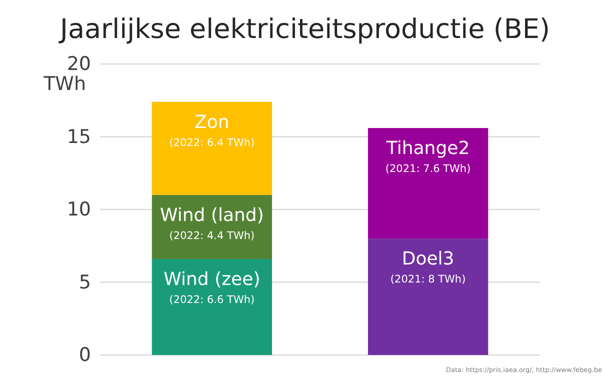 The width and height of the screenshot is (610, 378). Describe the element at coordinates (78, 209) in the screenshot. I see `y-tick-label: 10` at that location.